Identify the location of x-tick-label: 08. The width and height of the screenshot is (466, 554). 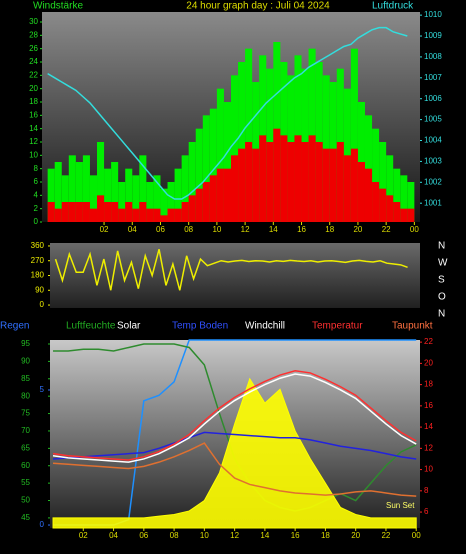
(174, 535).